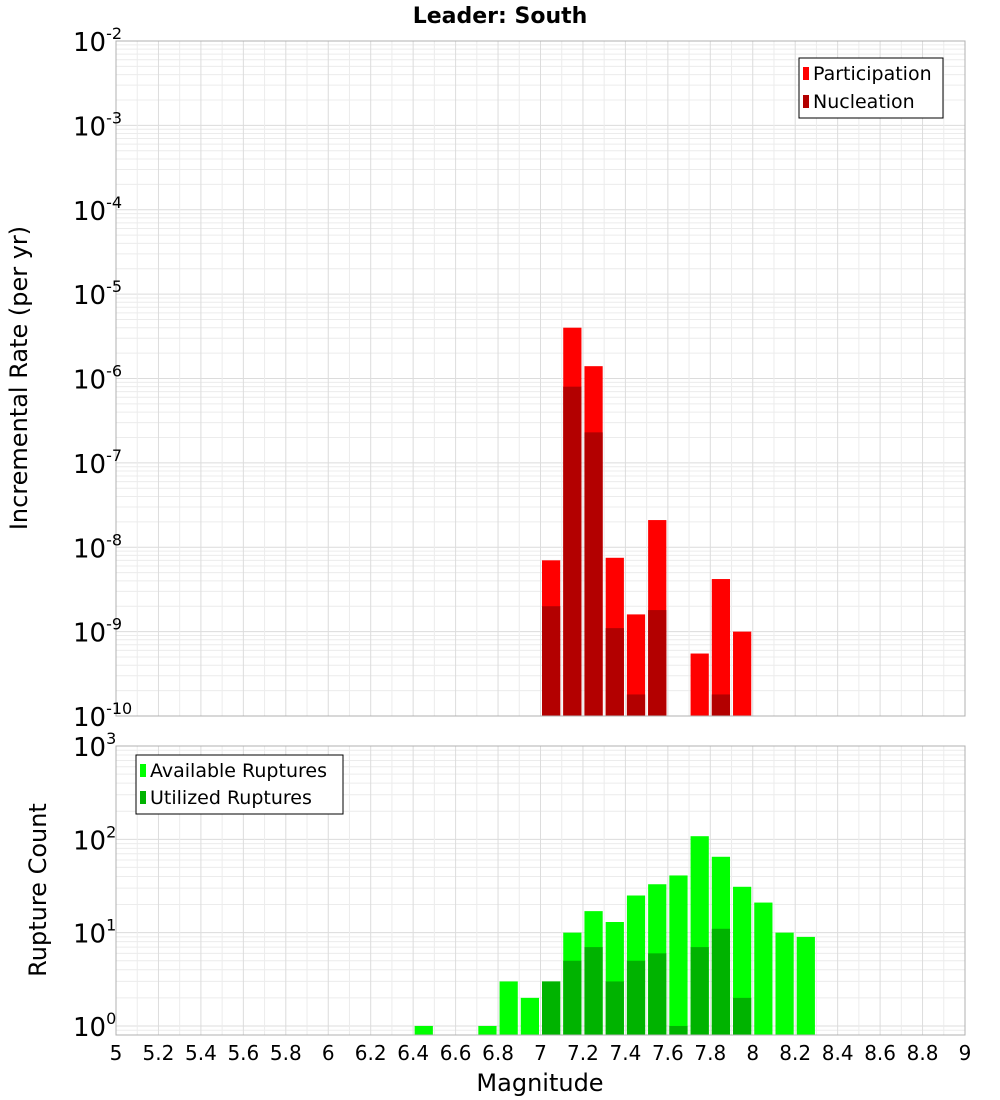 Image resolution: width=1000 pixels, height=1100 pixels. Describe the element at coordinates (97, 379) in the screenshot. I see `rate-y-tick-label: 10⁻⁶` at that location.